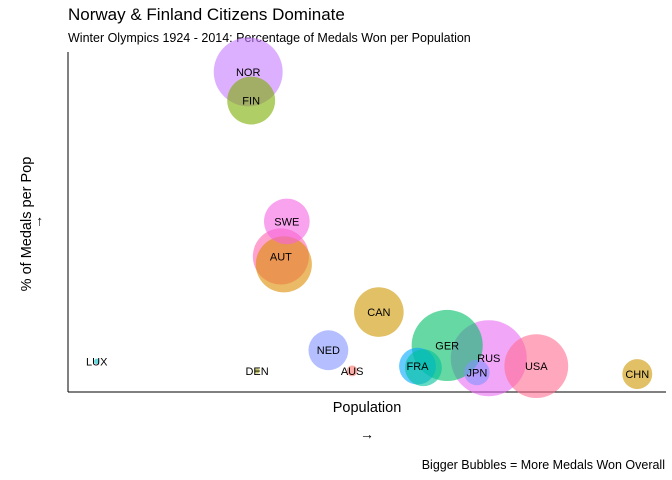  I want to click on bubble-ned, so click(328, 350).